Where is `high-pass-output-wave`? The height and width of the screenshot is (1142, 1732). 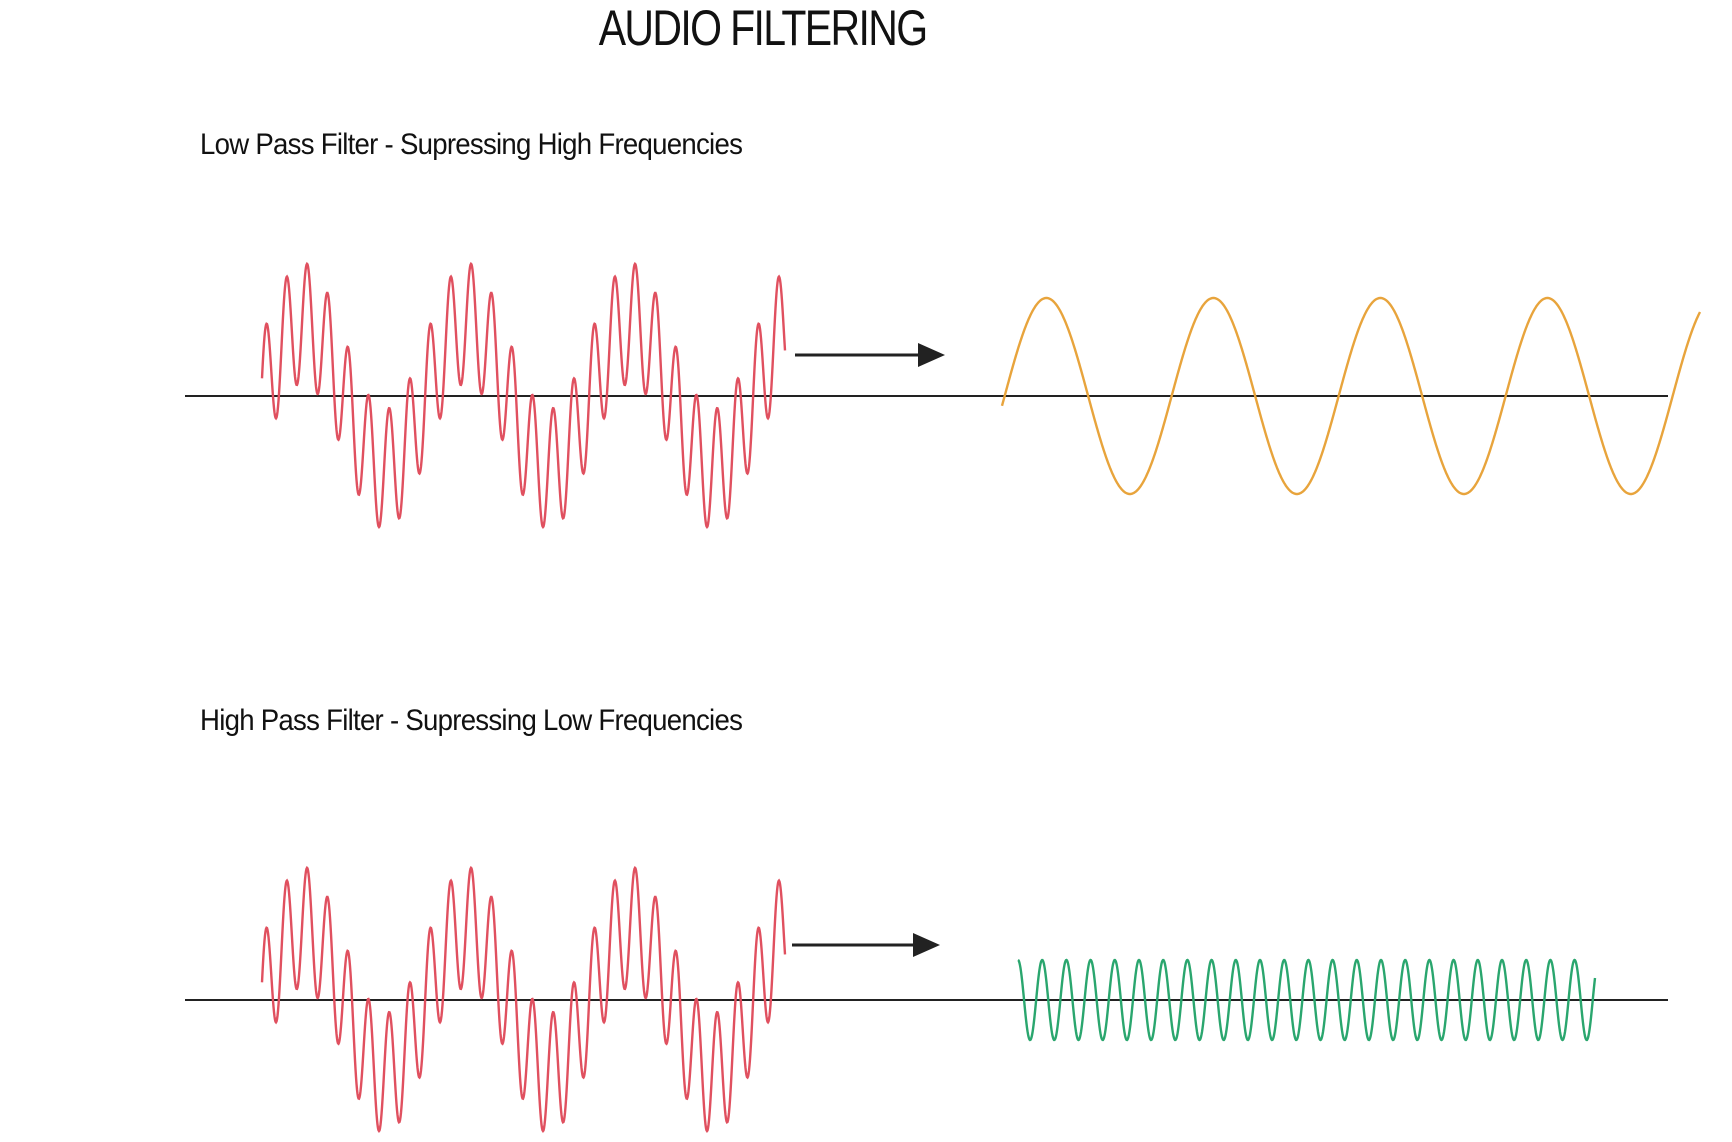
high-pass-output-wave is located at coordinates (1307, 1000).